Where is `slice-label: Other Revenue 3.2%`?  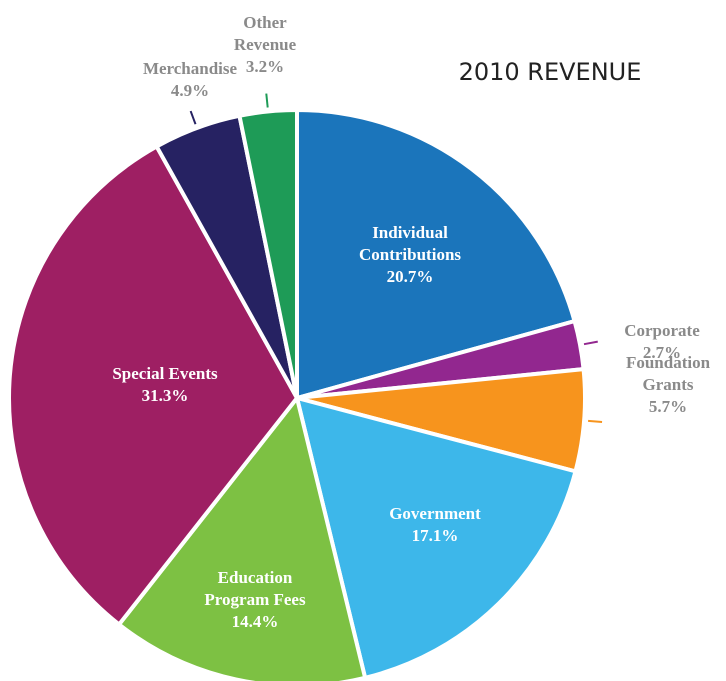
slice-label: Other Revenue 3.2% is located at coordinates (265, 45).